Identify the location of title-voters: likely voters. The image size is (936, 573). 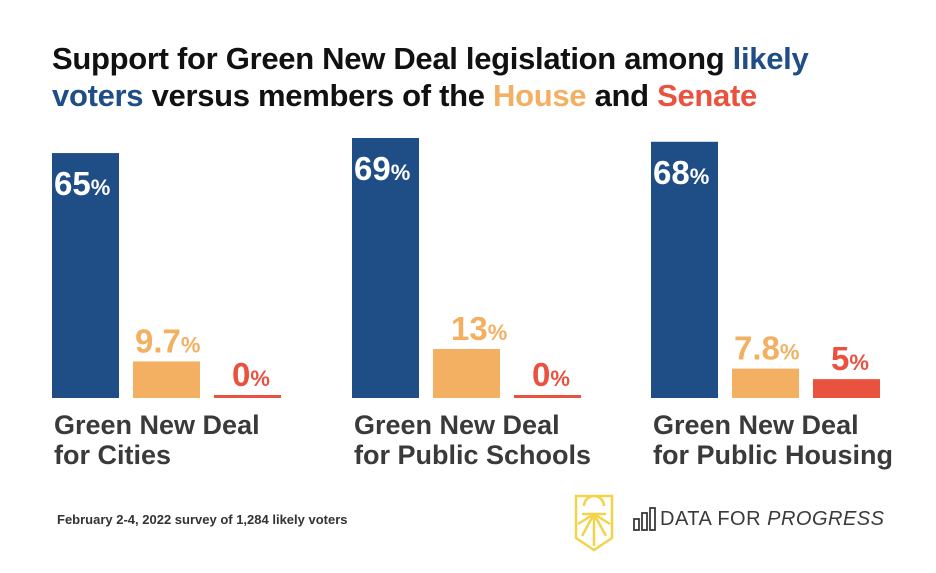
(430, 77).